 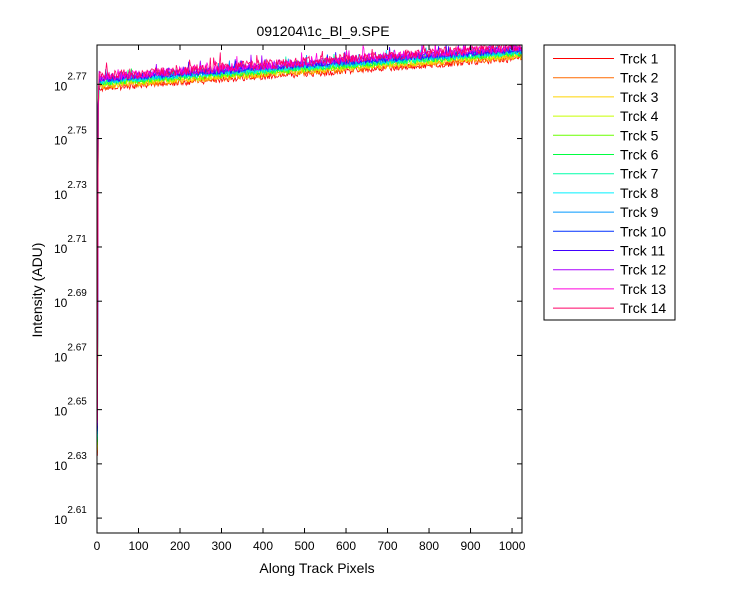 What do you see at coordinates (639, 116) in the screenshot?
I see `legend-entry-label: Trck 4` at bounding box center [639, 116].